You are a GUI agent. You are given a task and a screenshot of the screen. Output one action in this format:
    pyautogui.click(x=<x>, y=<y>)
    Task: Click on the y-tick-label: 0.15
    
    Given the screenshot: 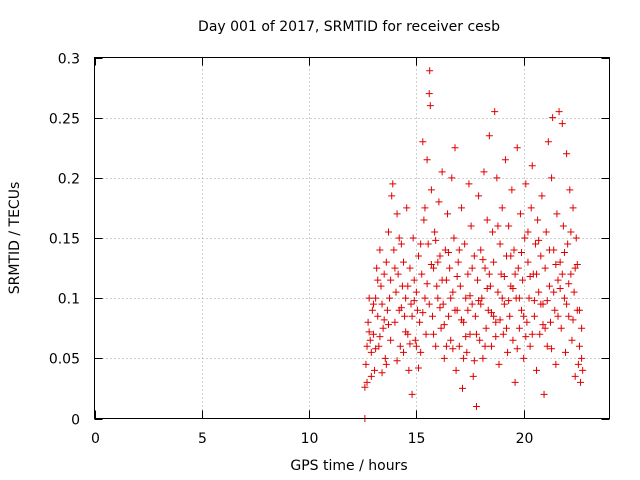 What is the action you would take?
    pyautogui.click(x=64, y=240)
    